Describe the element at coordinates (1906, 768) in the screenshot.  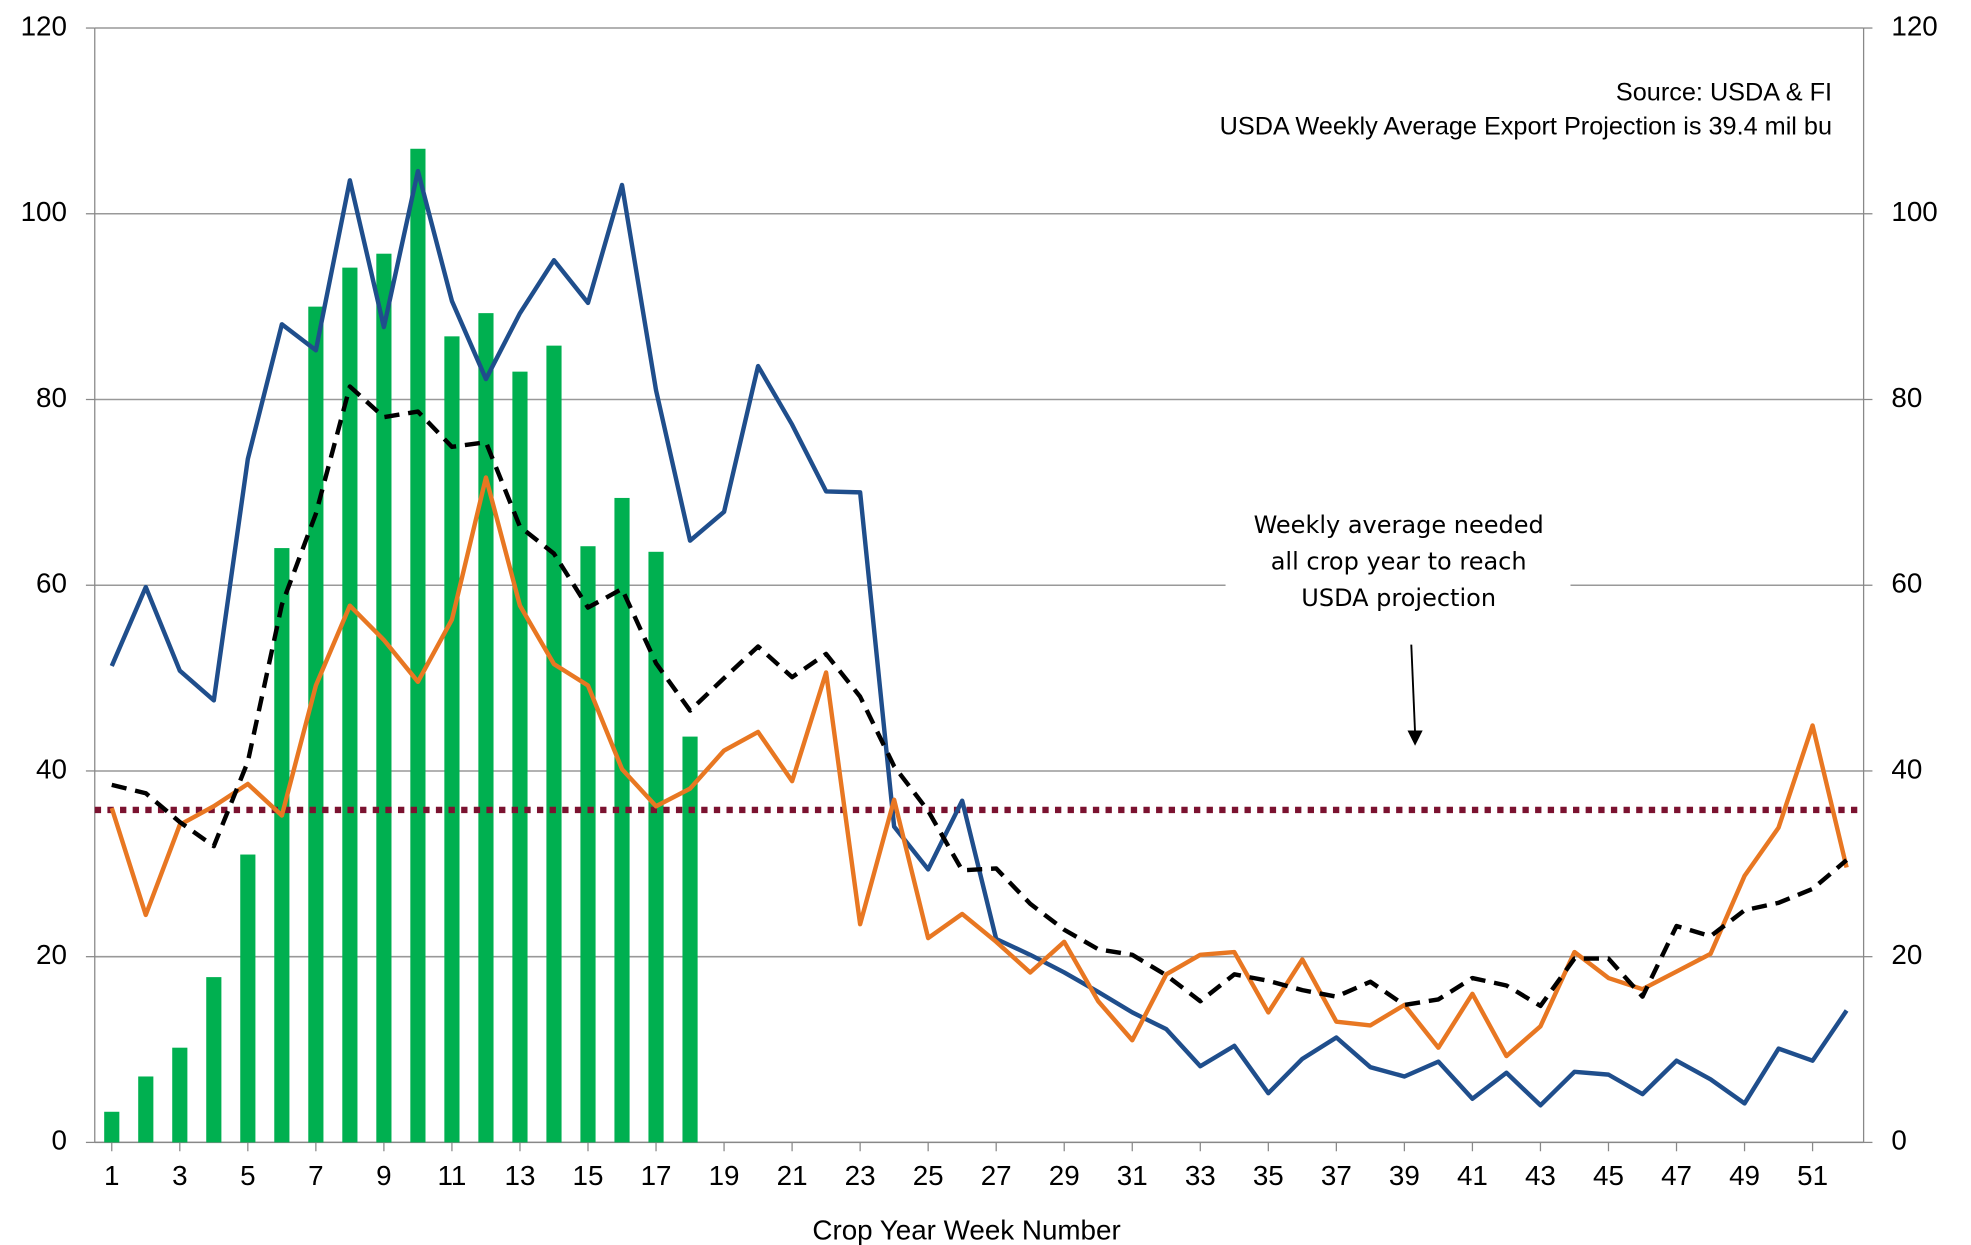
I see `y2-tick-label: 40` at that location.